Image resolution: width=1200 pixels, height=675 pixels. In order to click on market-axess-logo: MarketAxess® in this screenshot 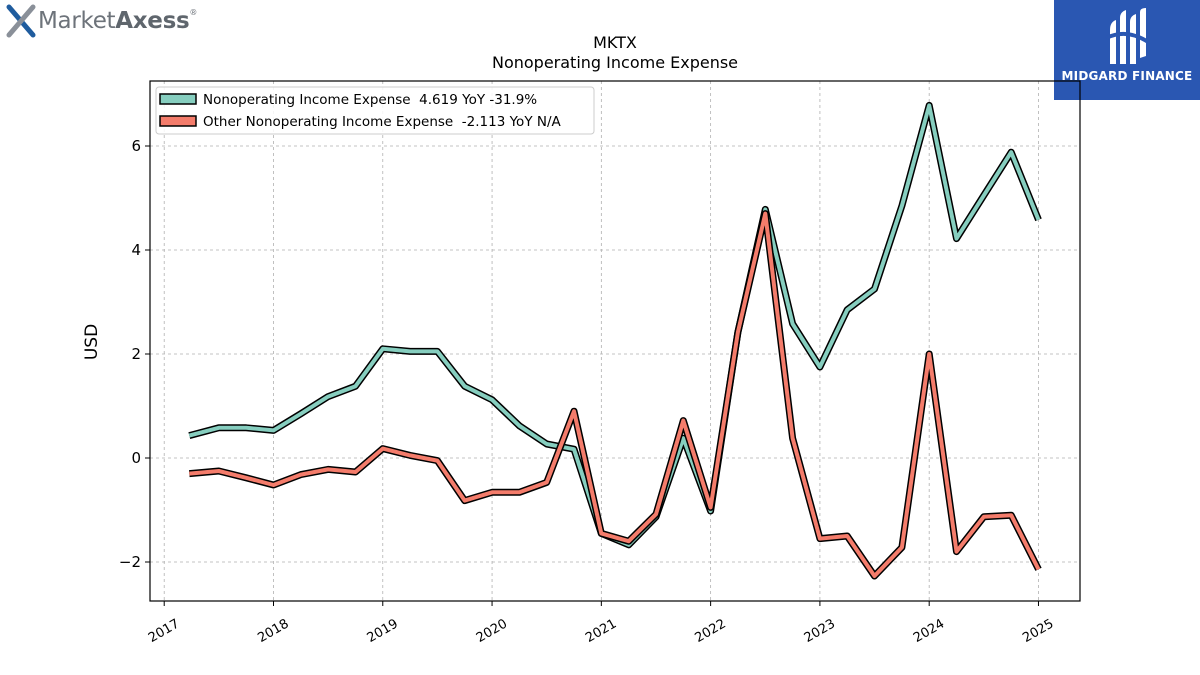, I will do `click(101, 21)`.